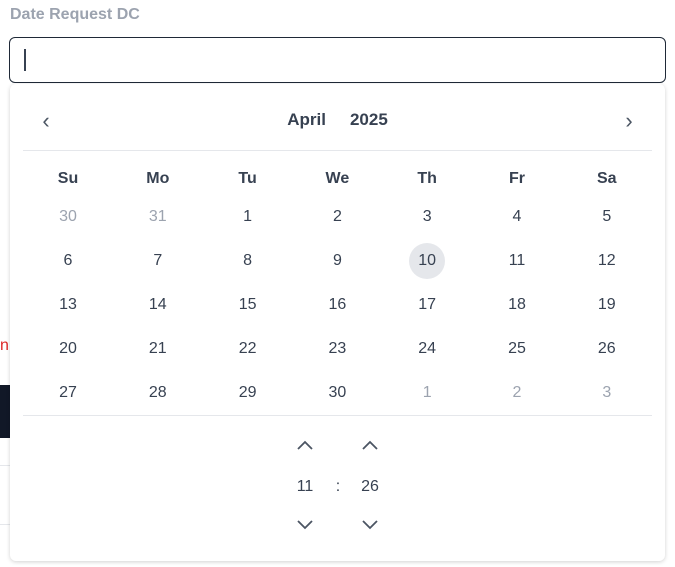 This screenshot has height=567, width=675. What do you see at coordinates (337, 260) in the screenshot?
I see `day-cell: 9` at bounding box center [337, 260].